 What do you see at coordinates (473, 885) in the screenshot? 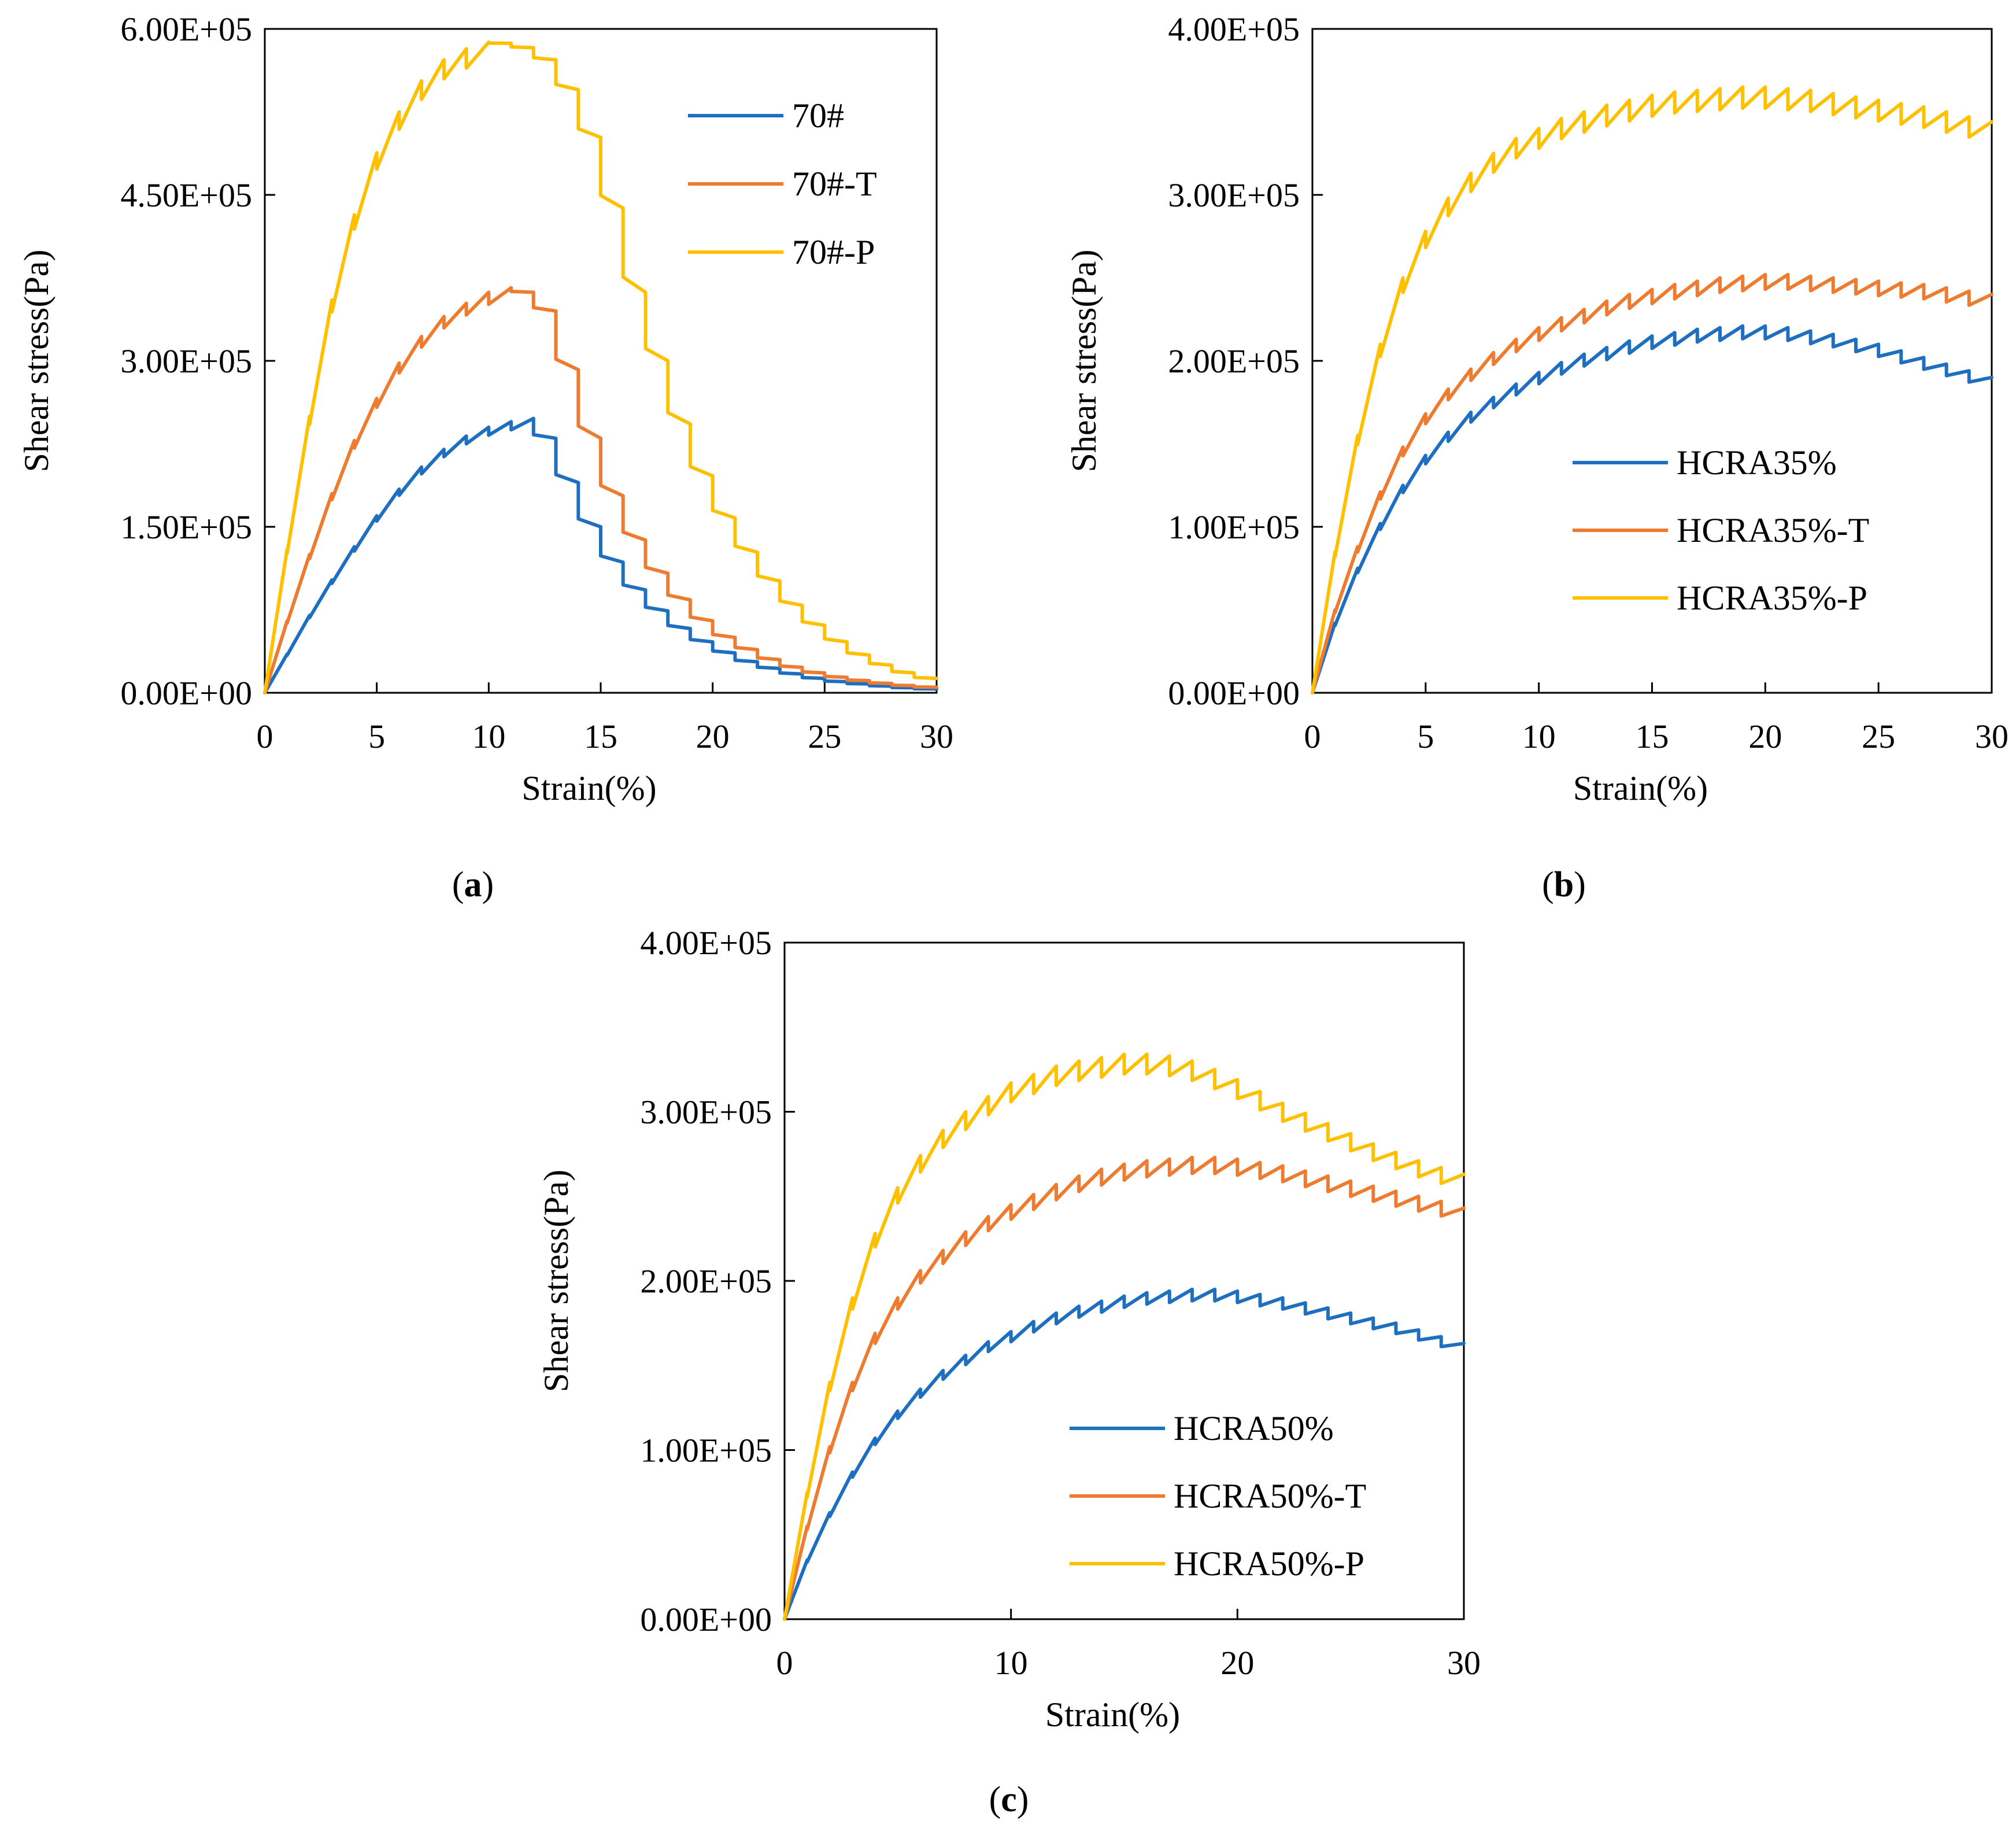
I see `chart-caption: (a)` at bounding box center [473, 885].